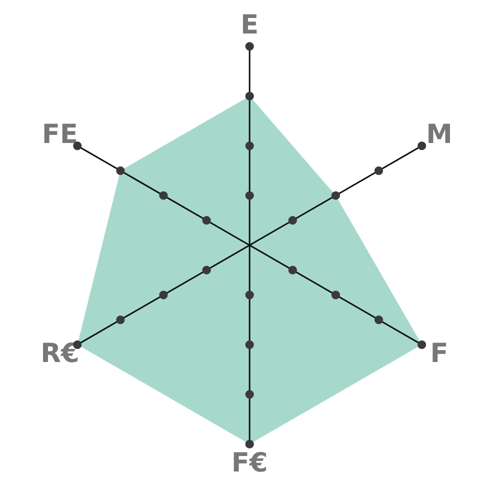  I want to click on spoke-label: FE, so click(60, 133).